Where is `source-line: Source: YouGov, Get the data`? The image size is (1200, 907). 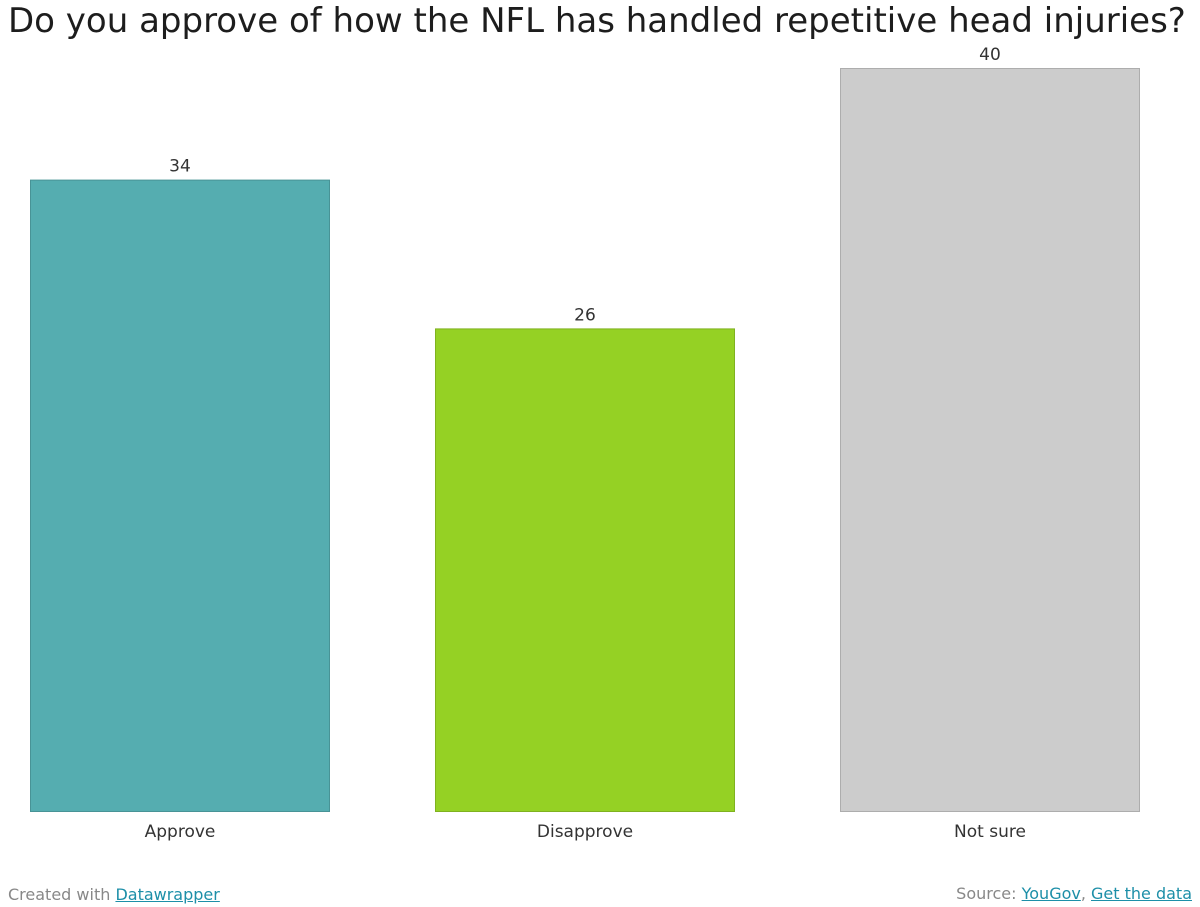 source-line: Source: YouGov, Get the data is located at coordinates (1074, 893).